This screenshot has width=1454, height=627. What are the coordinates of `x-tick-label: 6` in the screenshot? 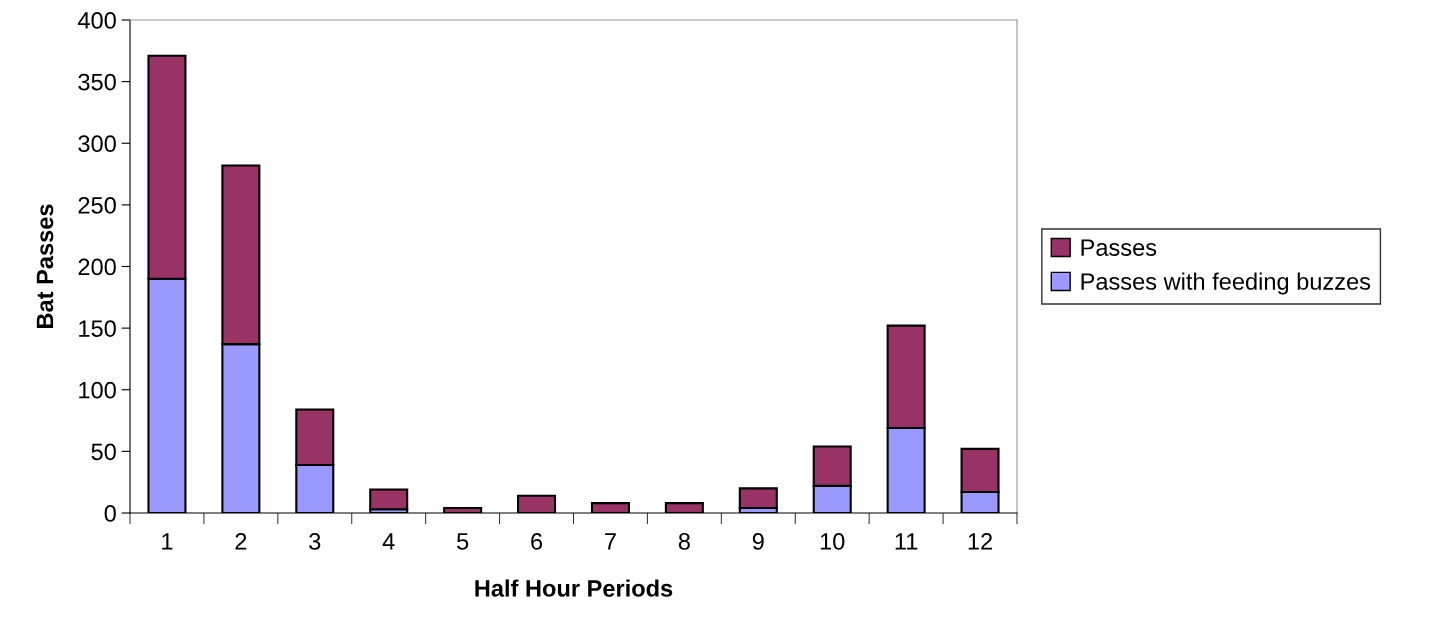 It's located at (537, 541).